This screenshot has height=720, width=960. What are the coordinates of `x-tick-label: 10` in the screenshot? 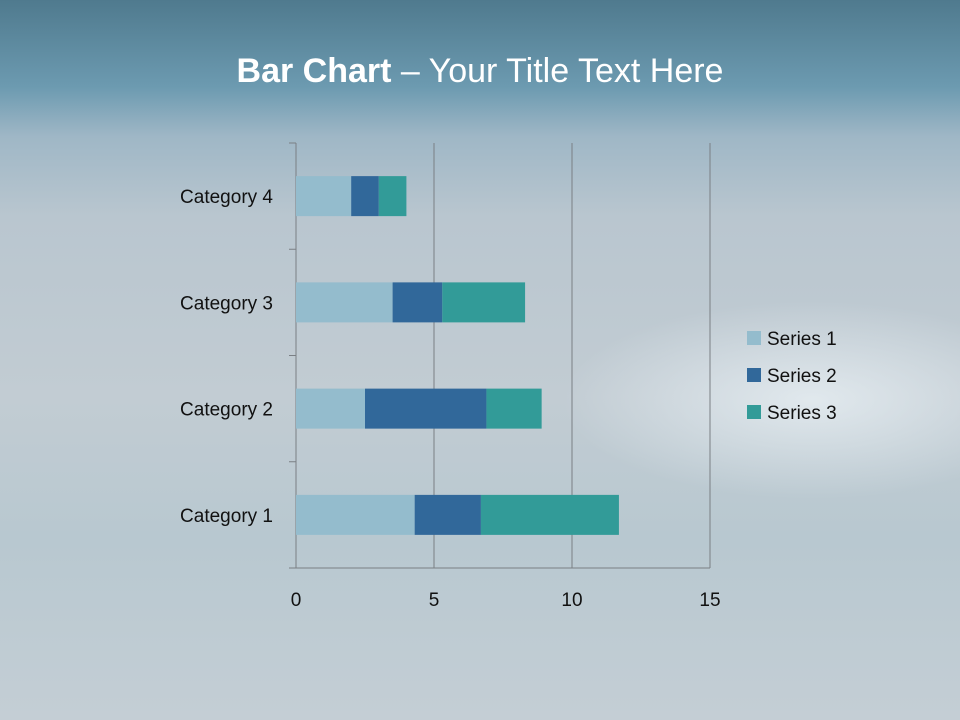 It's located at (571, 600).